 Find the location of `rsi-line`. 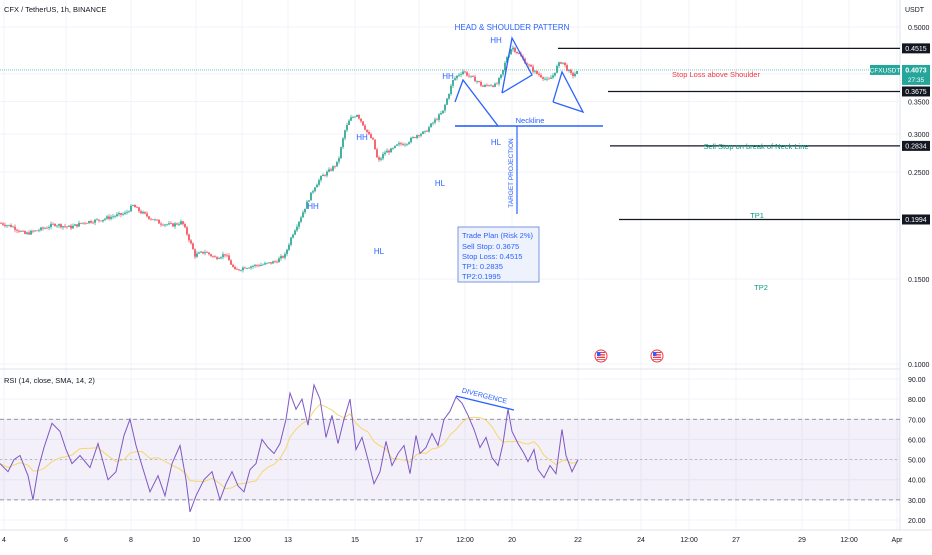

rsi-line is located at coordinates (289, 448).